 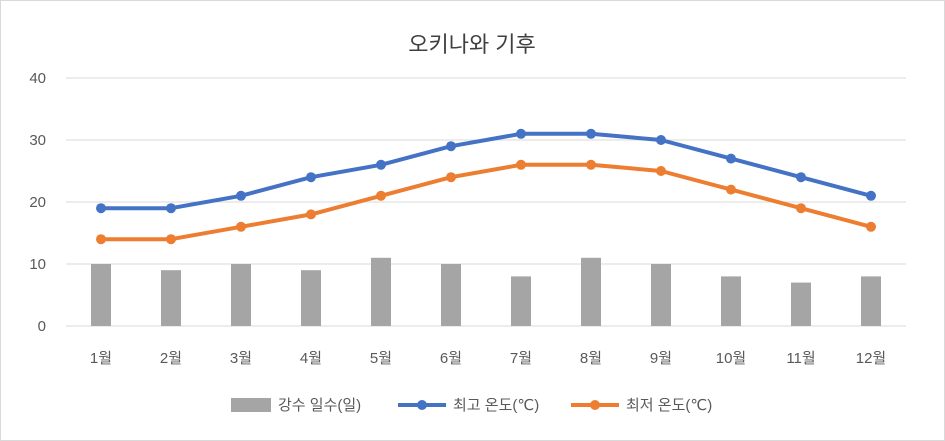 I want to click on legend-swatch-bar, so click(x=251, y=405).